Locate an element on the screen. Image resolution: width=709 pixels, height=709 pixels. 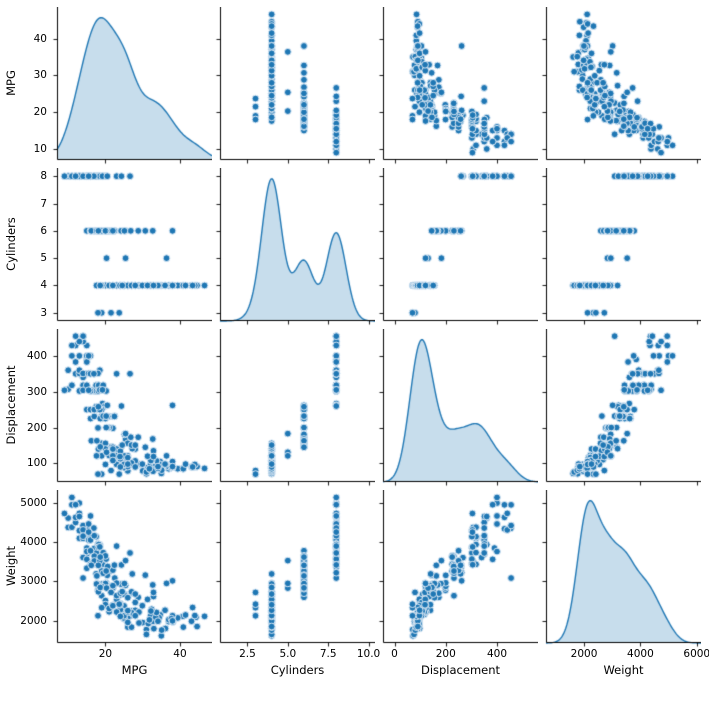
pairplot-cell-mpg-vs-cylinders is located at coordinates (293, 87).